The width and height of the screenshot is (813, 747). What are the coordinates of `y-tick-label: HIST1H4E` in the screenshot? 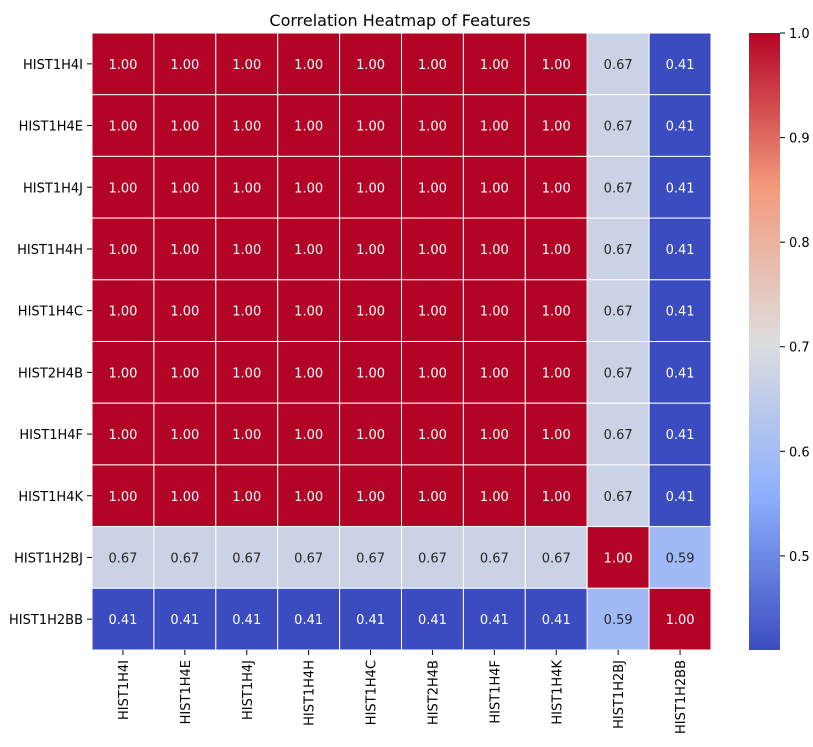 It's located at (51, 127).